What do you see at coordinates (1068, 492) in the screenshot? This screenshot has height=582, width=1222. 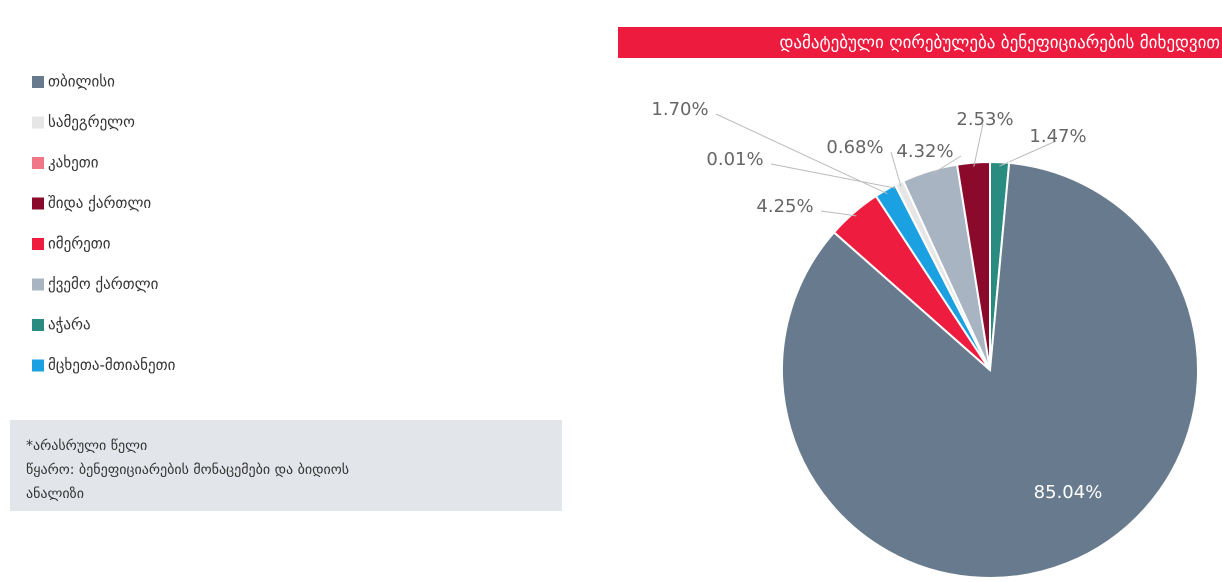 I see `data-label: 85.04%` at bounding box center [1068, 492].